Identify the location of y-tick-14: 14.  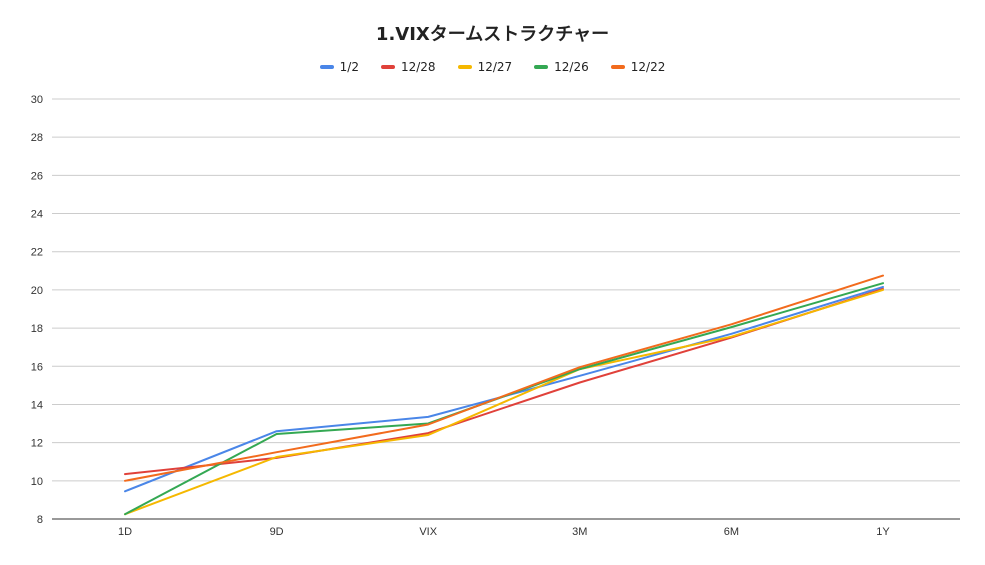
(37, 405).